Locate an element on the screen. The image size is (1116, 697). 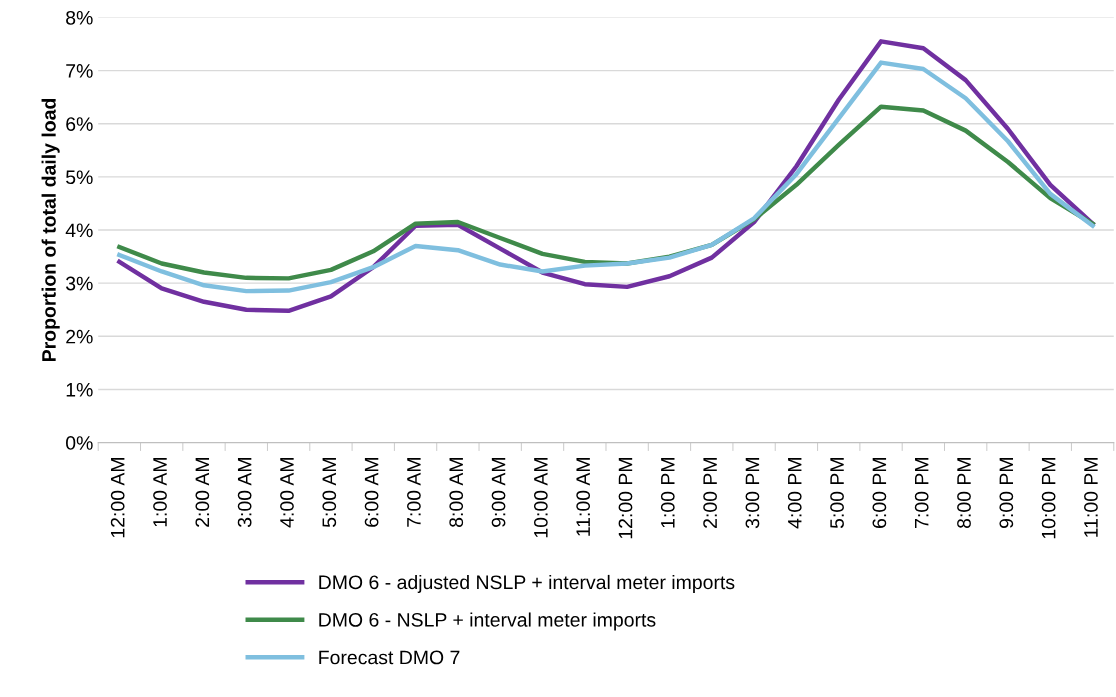
x-tick-label: 7:00 PM is located at coordinates (921, 493).